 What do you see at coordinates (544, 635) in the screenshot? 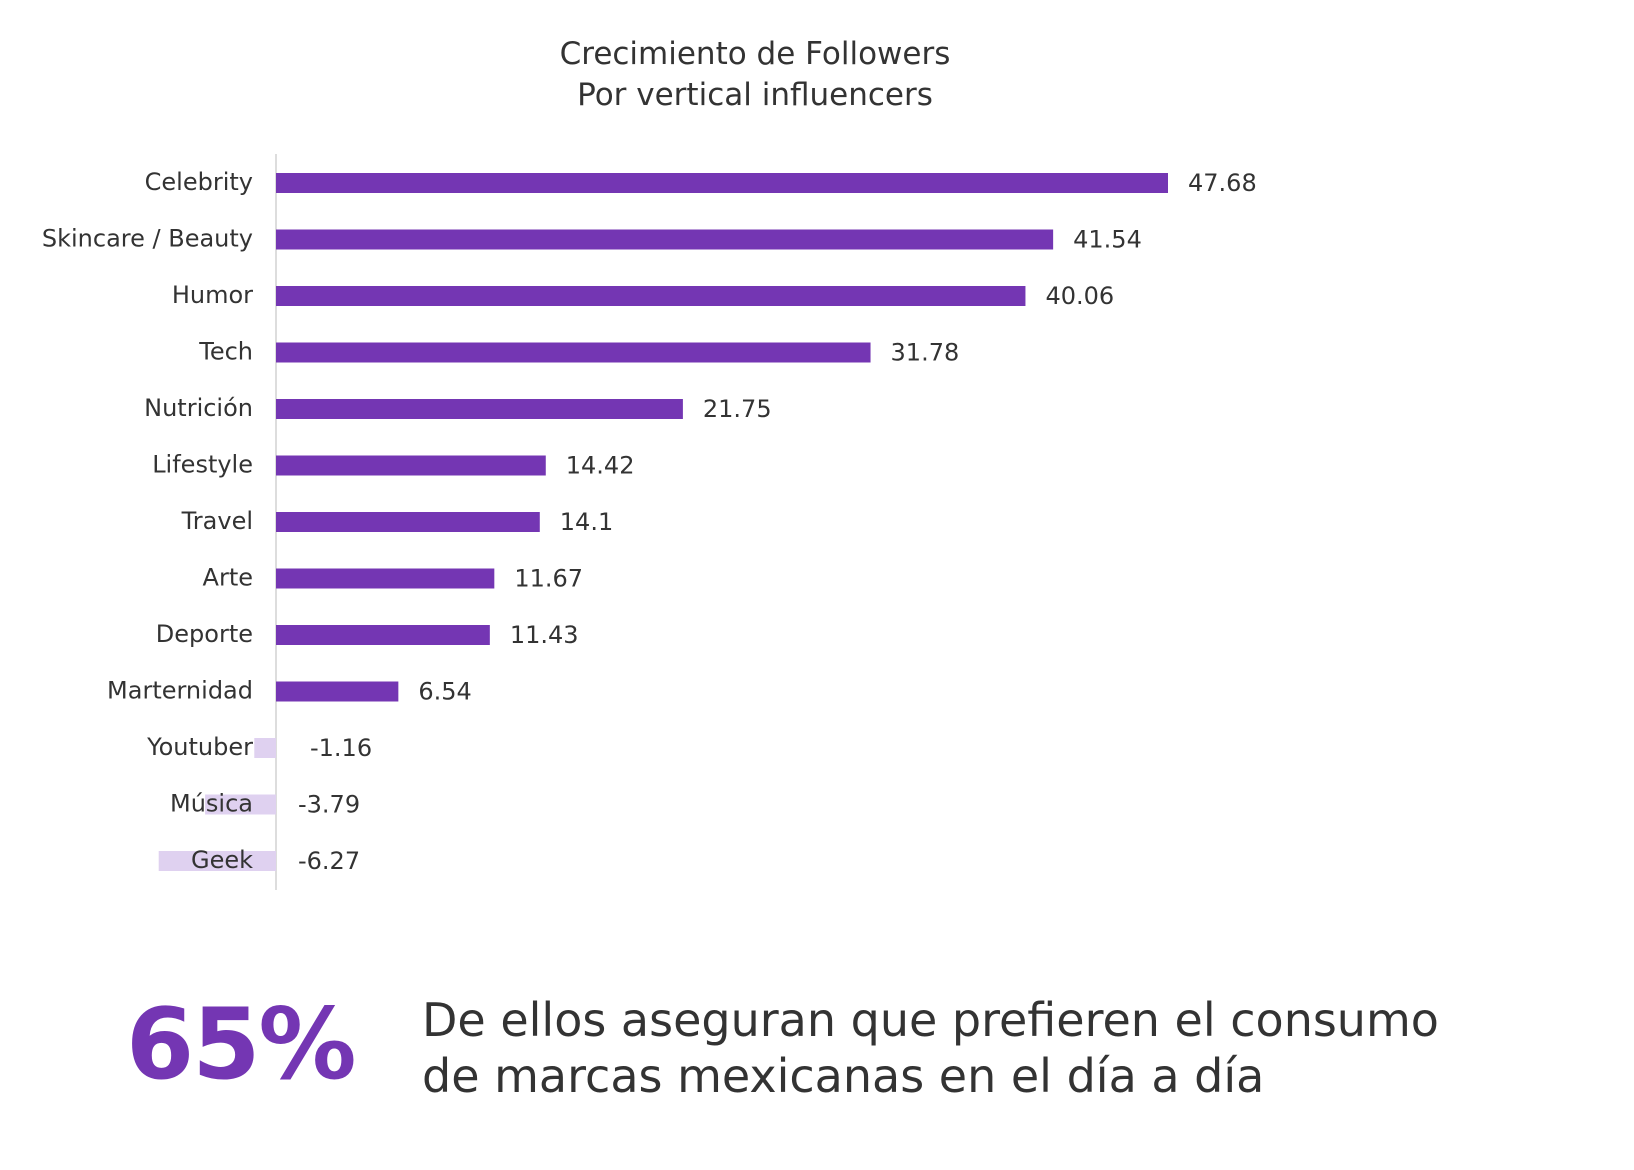
I see `data-label: 11.43` at bounding box center [544, 635].